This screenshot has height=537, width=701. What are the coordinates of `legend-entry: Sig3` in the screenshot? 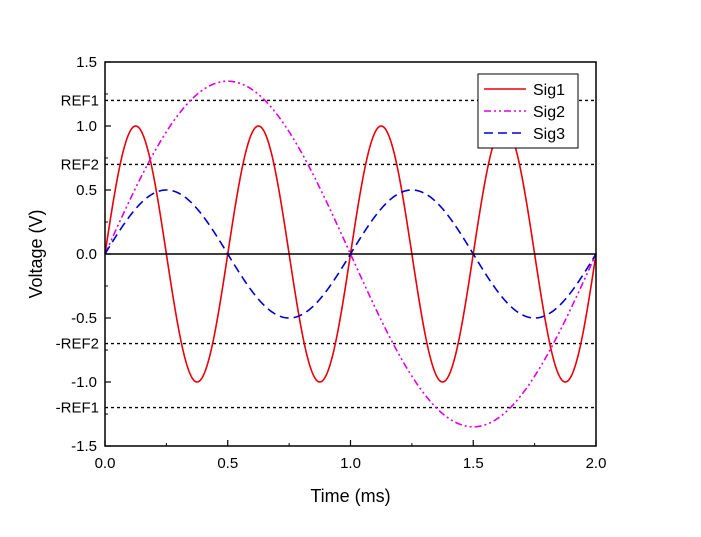 It's located at (549, 134).